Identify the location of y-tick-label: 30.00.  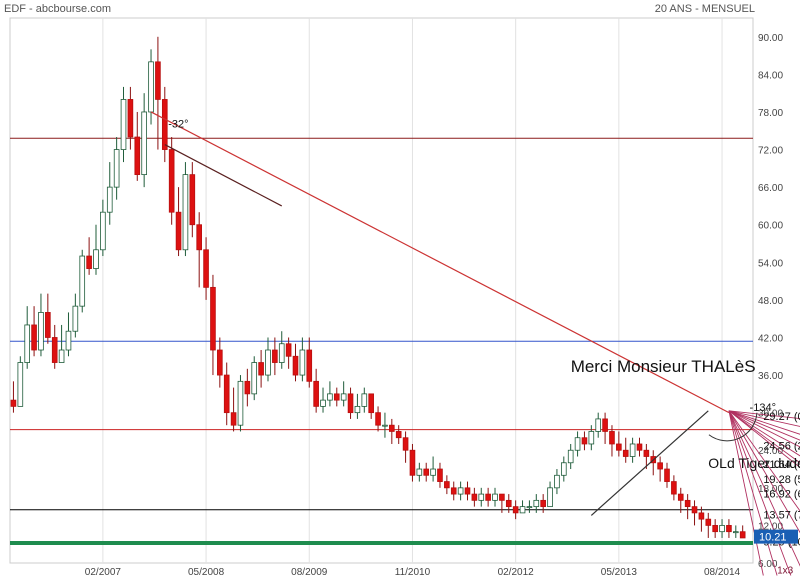
(770, 414).